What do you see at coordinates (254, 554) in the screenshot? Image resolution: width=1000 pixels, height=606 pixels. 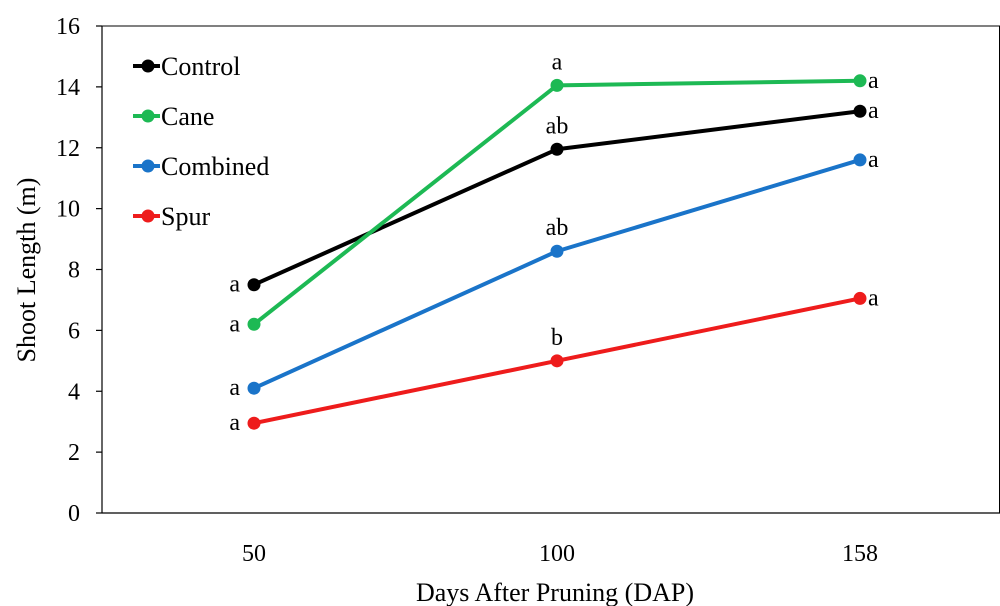 I see `x-tick-label: 50` at bounding box center [254, 554].